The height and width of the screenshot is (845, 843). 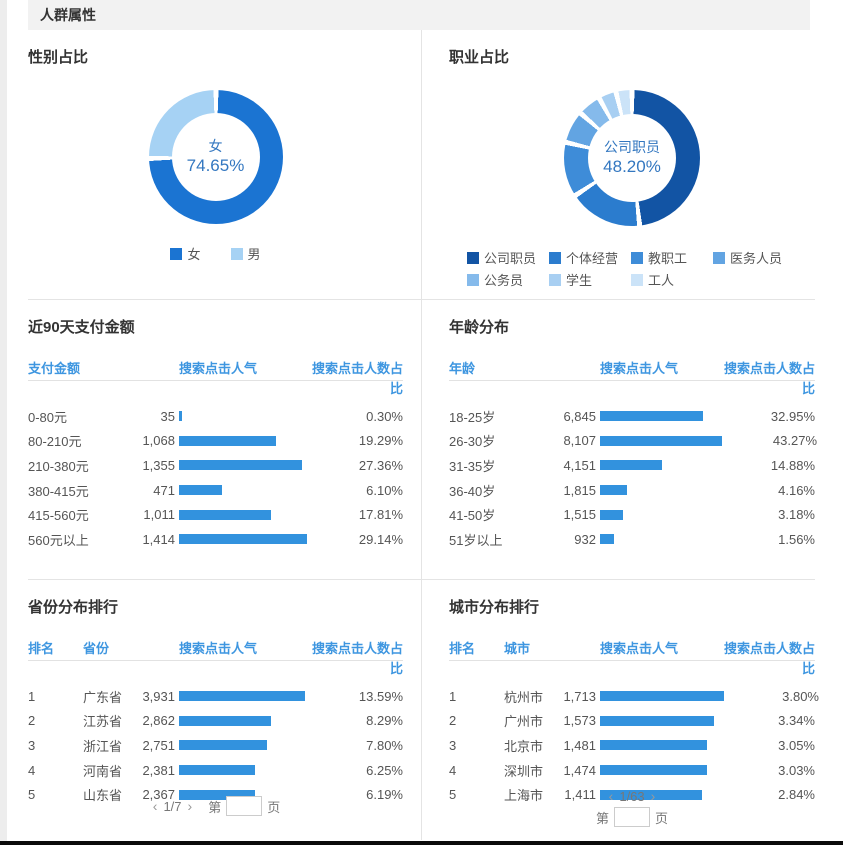 I want to click on jump-prefix-label: 第, so click(x=215, y=807).